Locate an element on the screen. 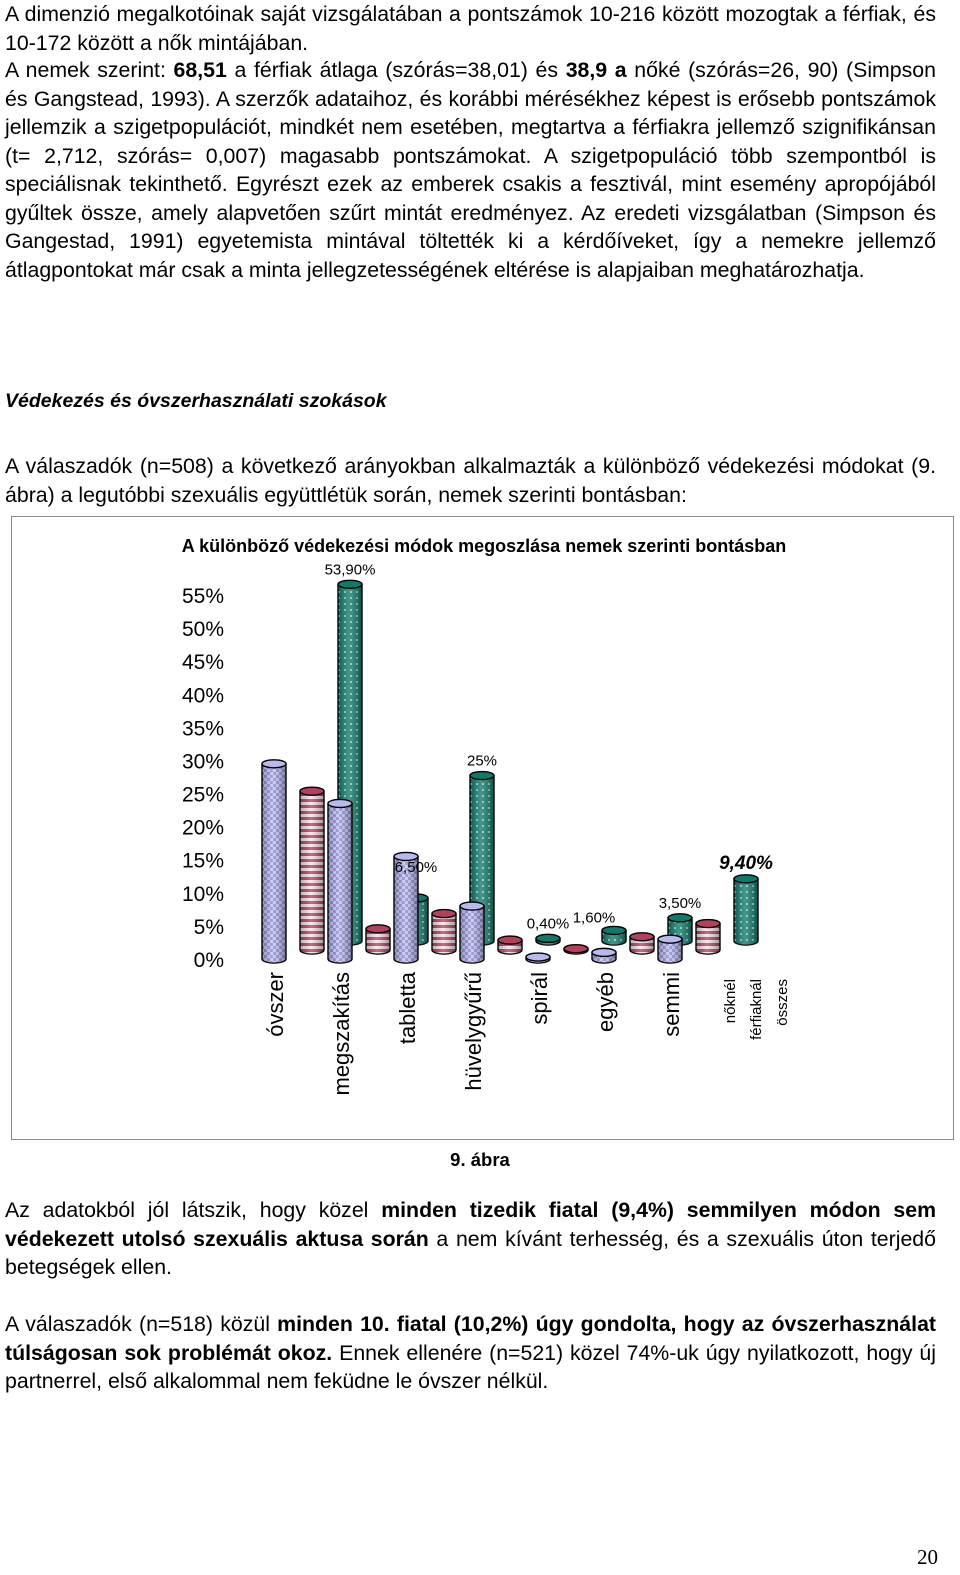 This screenshot has height=1575, width=960. section-heading: Védekezés és óvszerhasználati szokások is located at coordinates (196, 401).